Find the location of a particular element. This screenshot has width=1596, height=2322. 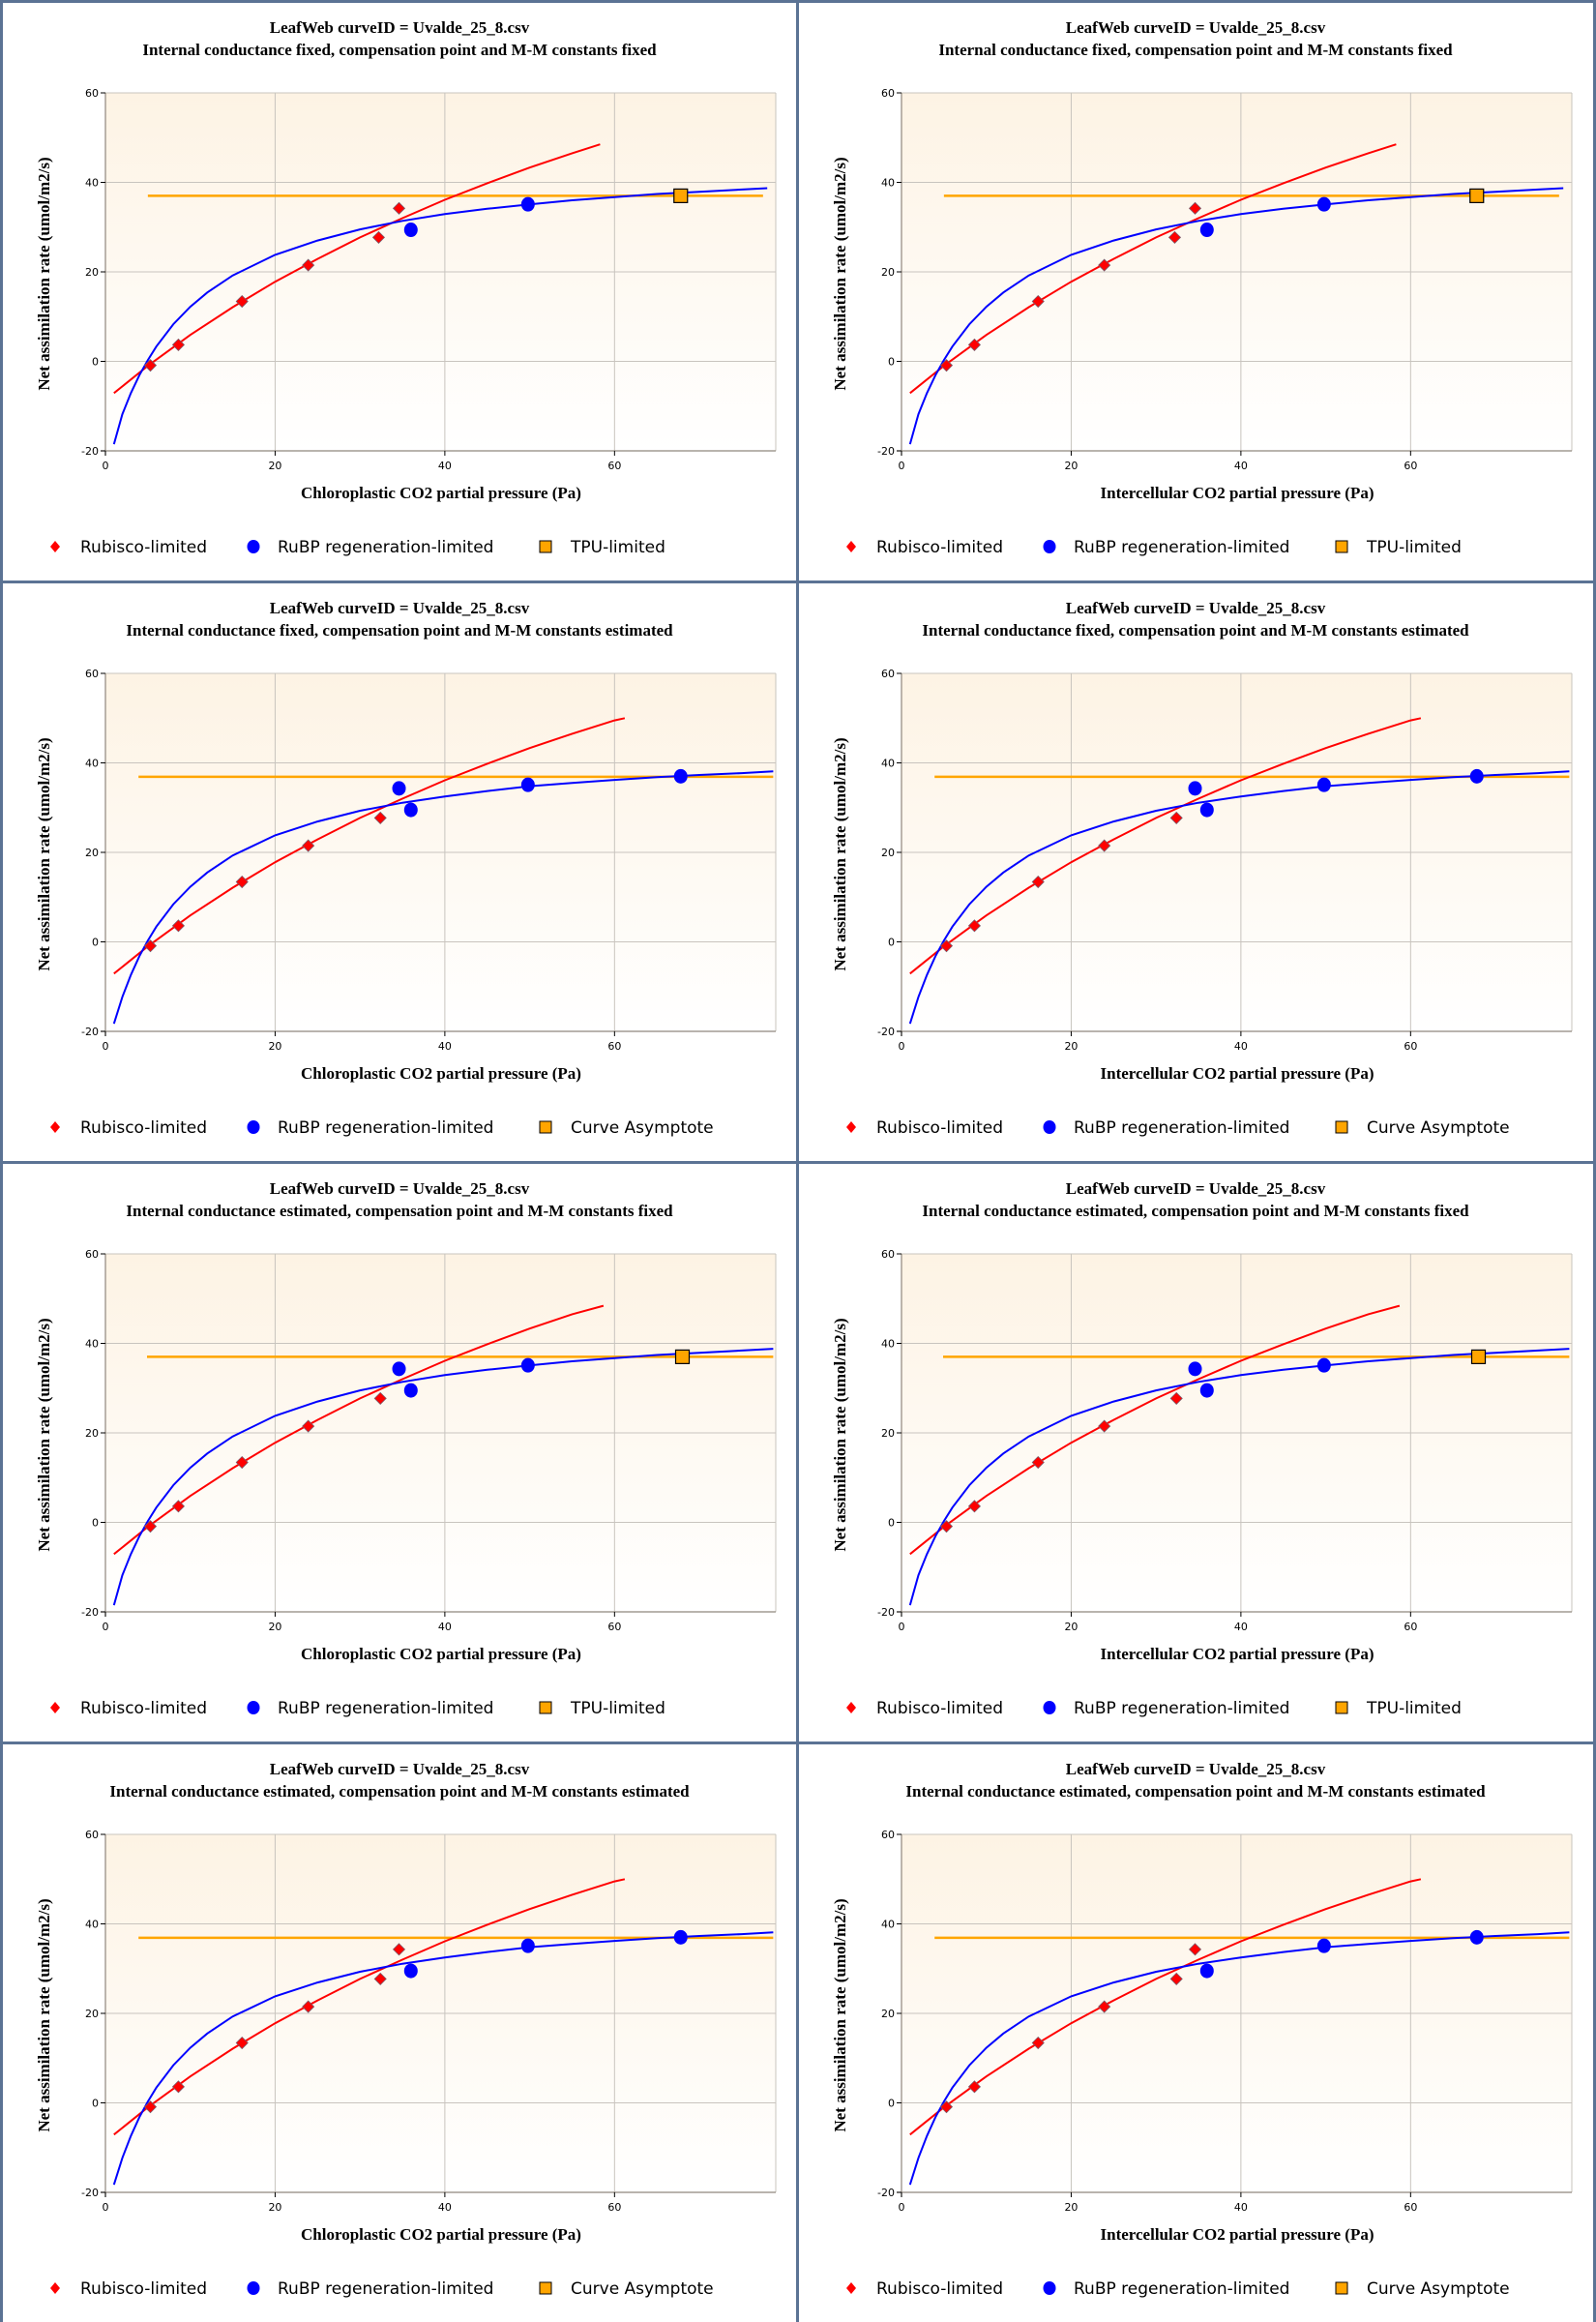

legend-third-label: Curve Asymptote is located at coordinates (1438, 2289).